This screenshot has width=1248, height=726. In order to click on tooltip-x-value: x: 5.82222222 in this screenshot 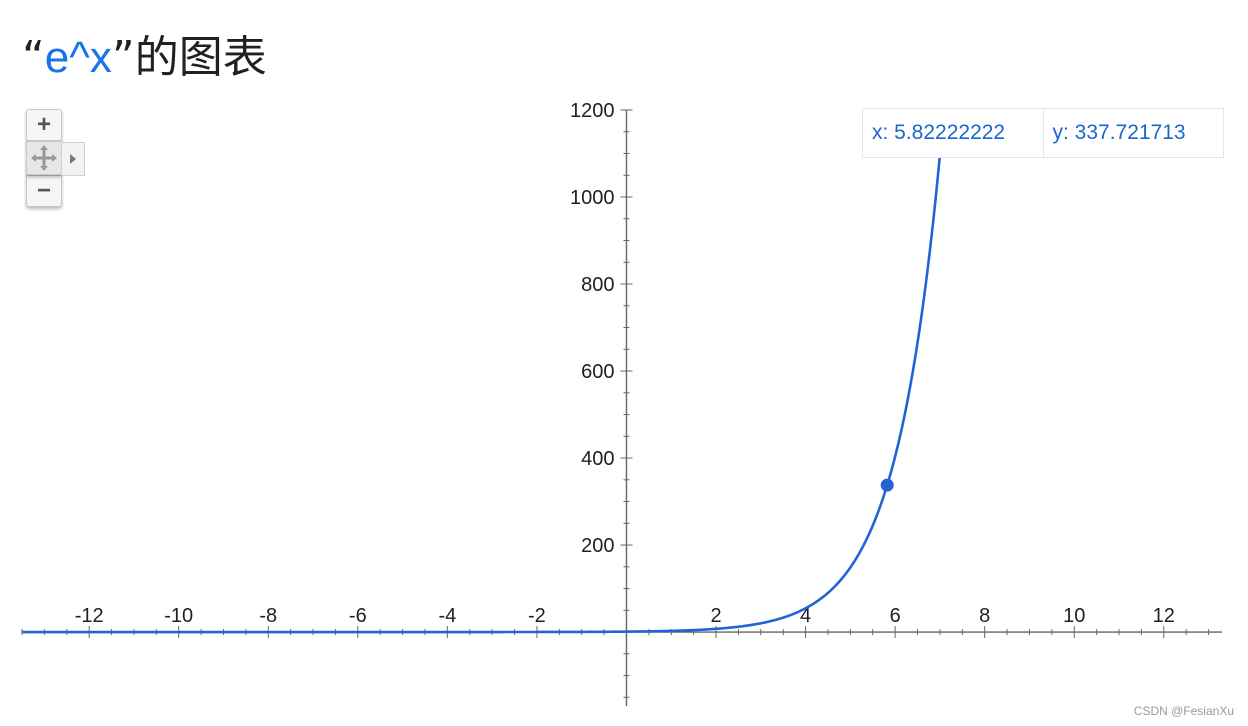, I will do `click(939, 132)`.